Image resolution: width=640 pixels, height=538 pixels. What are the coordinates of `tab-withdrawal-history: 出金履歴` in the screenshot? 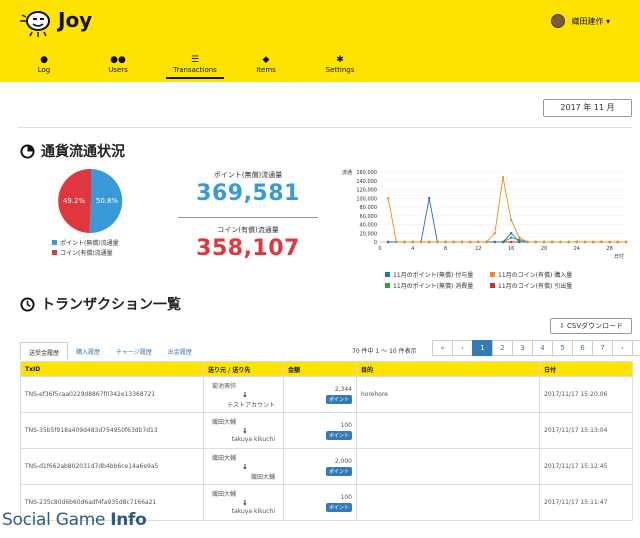 It's located at (179, 352).